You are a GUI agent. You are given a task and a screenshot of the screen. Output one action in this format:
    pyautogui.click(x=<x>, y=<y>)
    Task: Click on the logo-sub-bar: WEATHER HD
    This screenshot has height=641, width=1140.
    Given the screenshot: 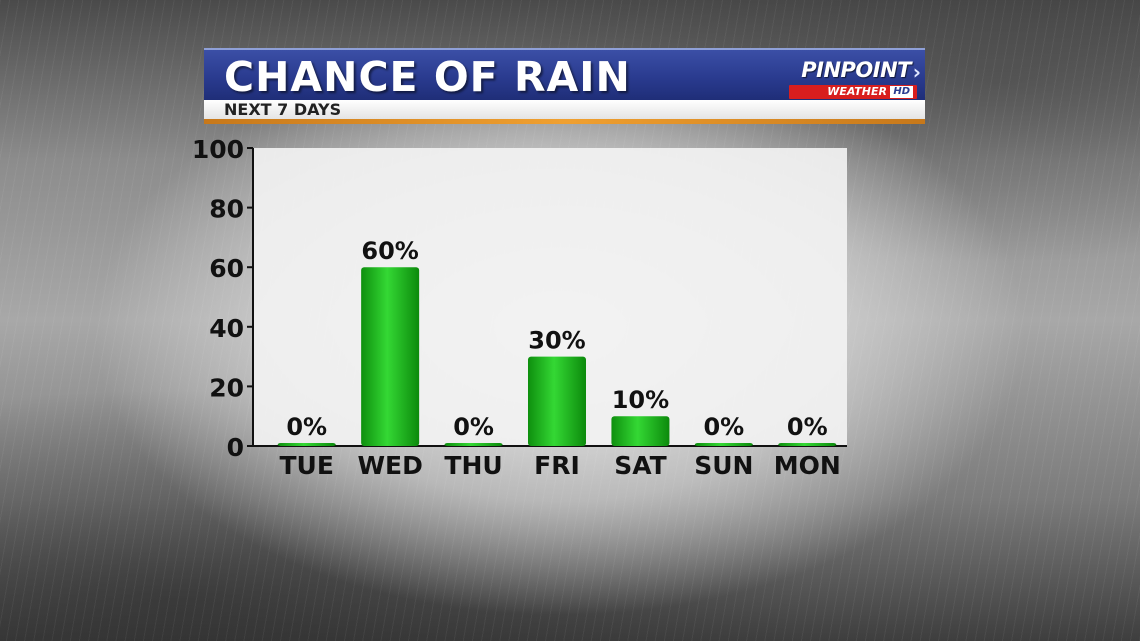 What is the action you would take?
    pyautogui.click(x=853, y=92)
    